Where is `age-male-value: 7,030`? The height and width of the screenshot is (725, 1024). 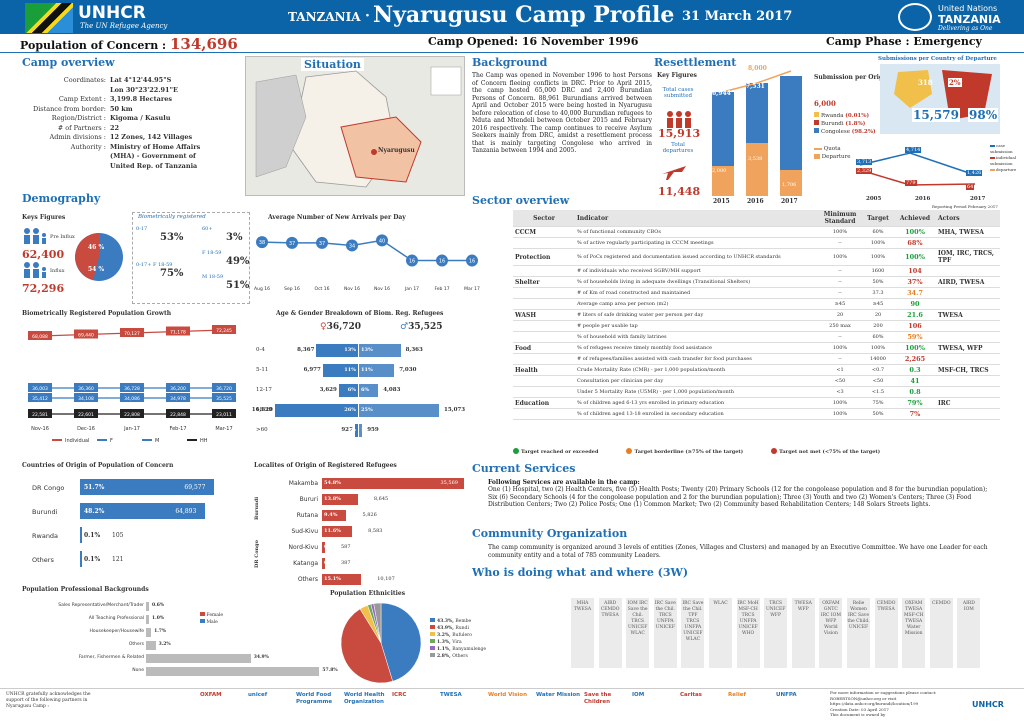
age-male-value: 7,030 is located at coordinates (408, 370).